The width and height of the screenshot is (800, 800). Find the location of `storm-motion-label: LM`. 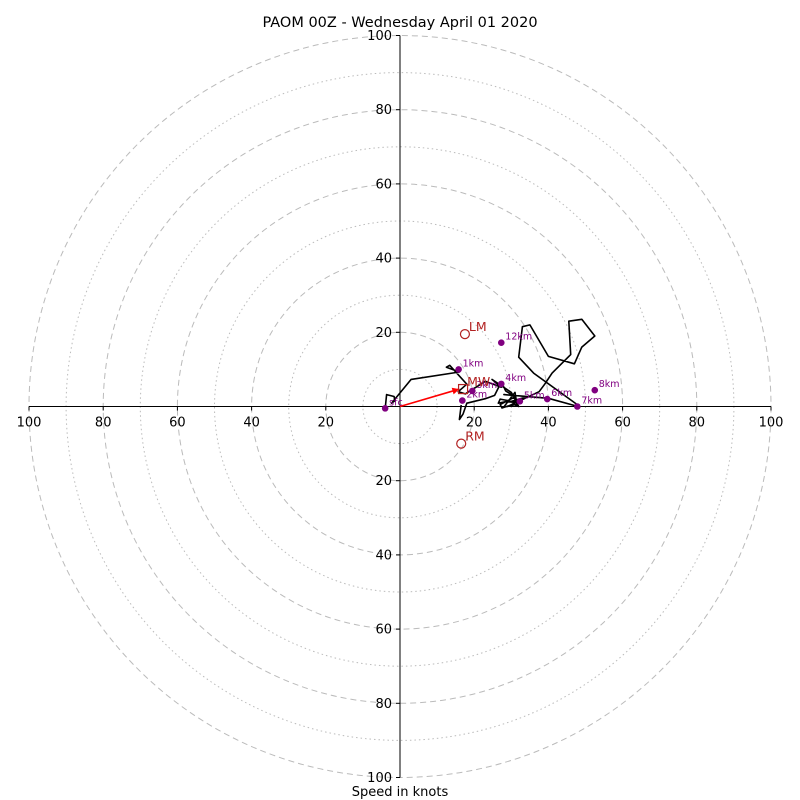

storm-motion-label: LM is located at coordinates (478, 326).